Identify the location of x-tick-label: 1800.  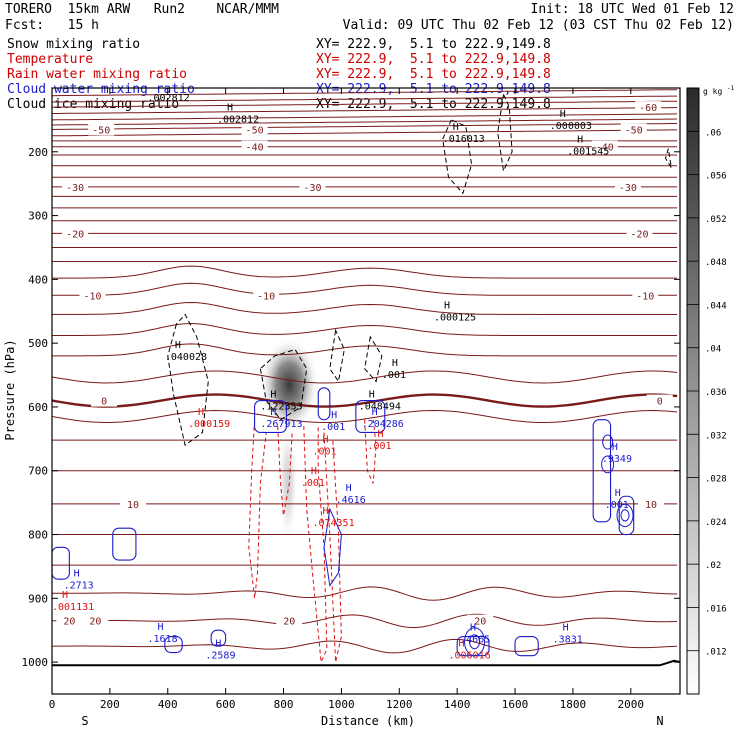
(573, 704).